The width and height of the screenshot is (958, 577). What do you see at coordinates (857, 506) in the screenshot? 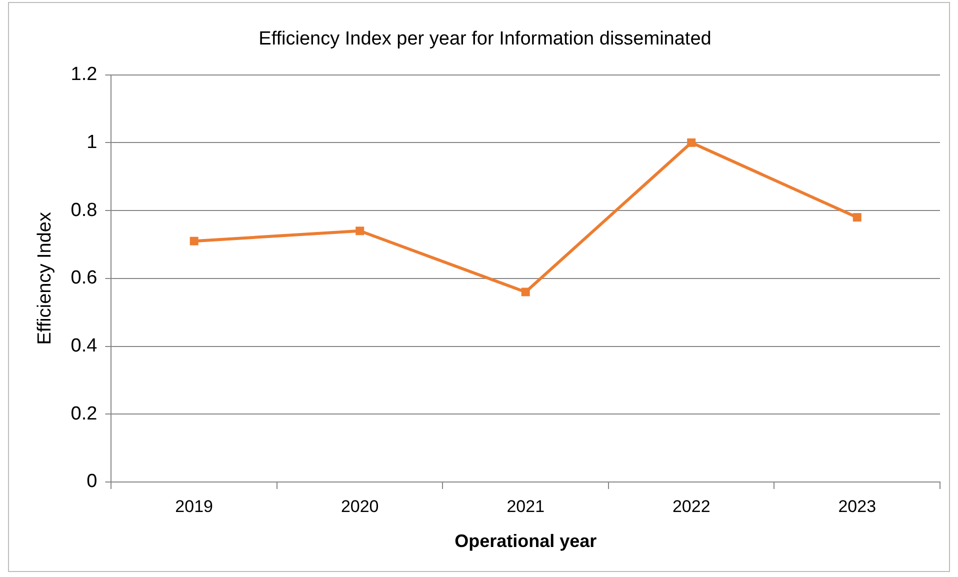
I see `x-tick-label: 2023` at bounding box center [857, 506].